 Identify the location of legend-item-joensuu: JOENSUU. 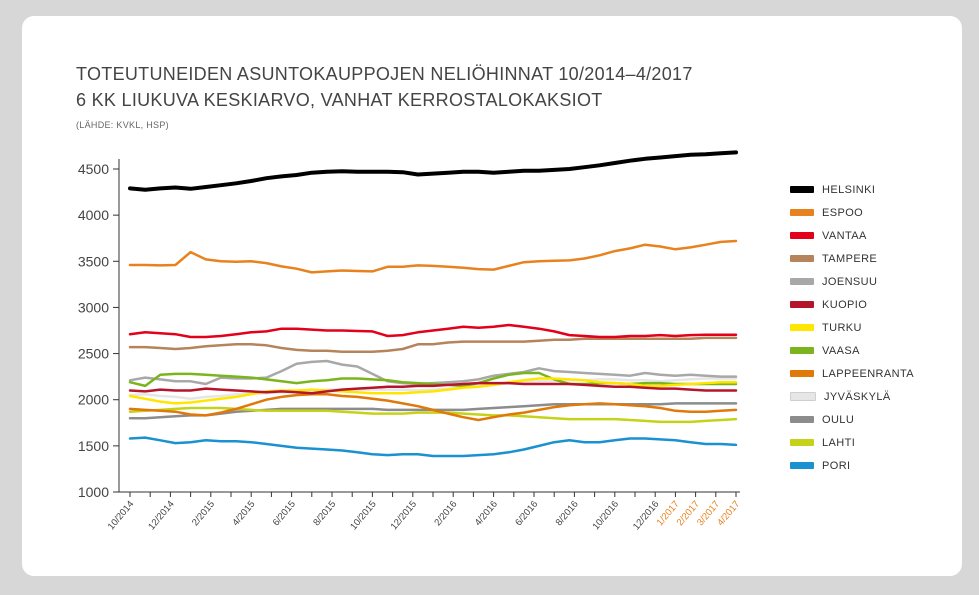
(875, 281).